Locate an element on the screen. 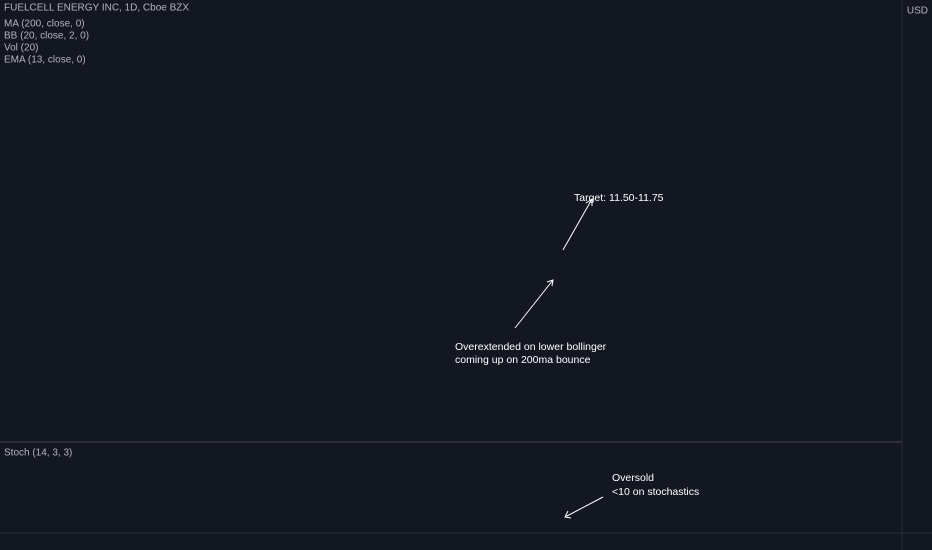  bounce-arrow is located at coordinates (534, 304).